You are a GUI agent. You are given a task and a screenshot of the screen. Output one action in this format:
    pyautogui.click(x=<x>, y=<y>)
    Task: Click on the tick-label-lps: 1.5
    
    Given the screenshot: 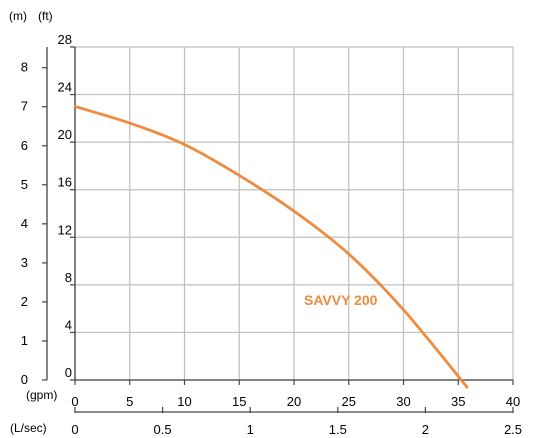 What is the action you would take?
    pyautogui.click(x=338, y=429)
    